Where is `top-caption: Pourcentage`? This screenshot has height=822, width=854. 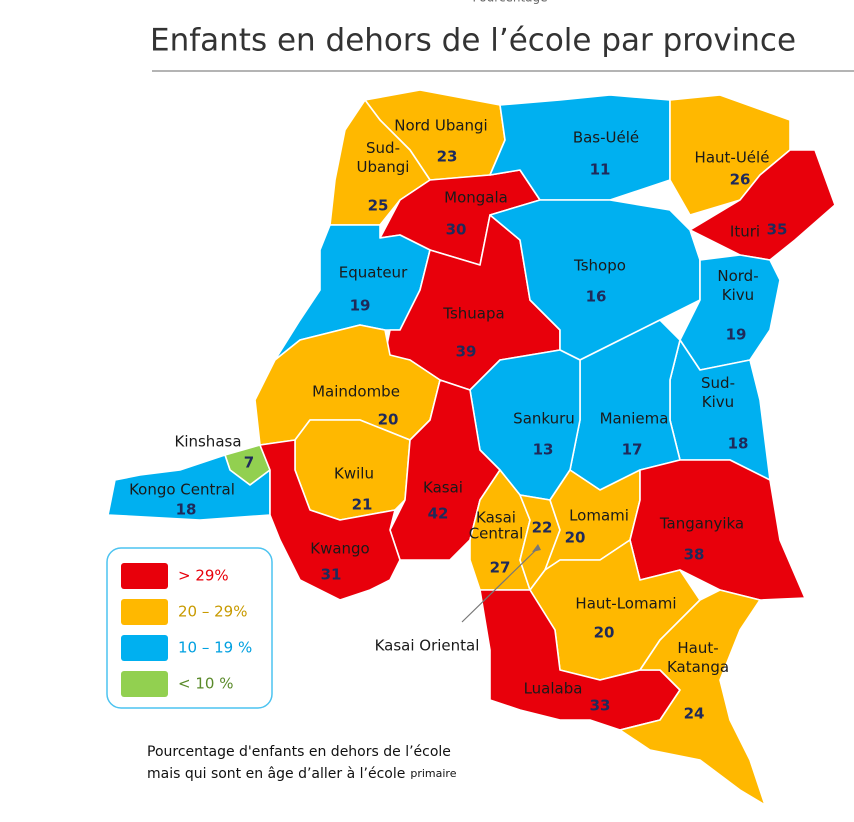 top-caption: Pourcentage is located at coordinates (509, 2).